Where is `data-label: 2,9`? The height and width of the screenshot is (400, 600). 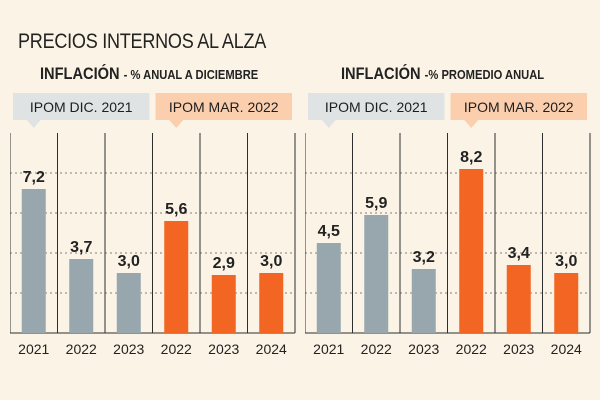
data-label: 2,9 is located at coordinates (224, 263).